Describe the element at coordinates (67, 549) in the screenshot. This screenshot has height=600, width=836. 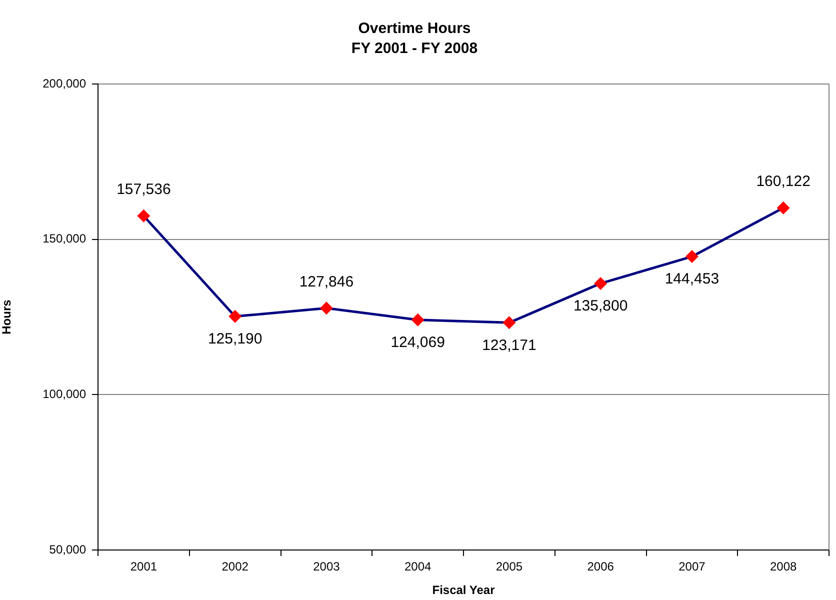
I see `y-tick-label: 50,000` at that location.